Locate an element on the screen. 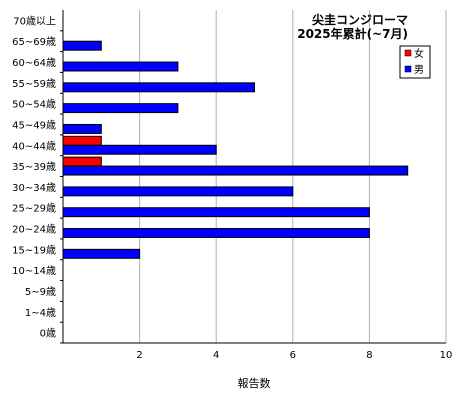  x-tick-label: 6 is located at coordinates (293, 355).